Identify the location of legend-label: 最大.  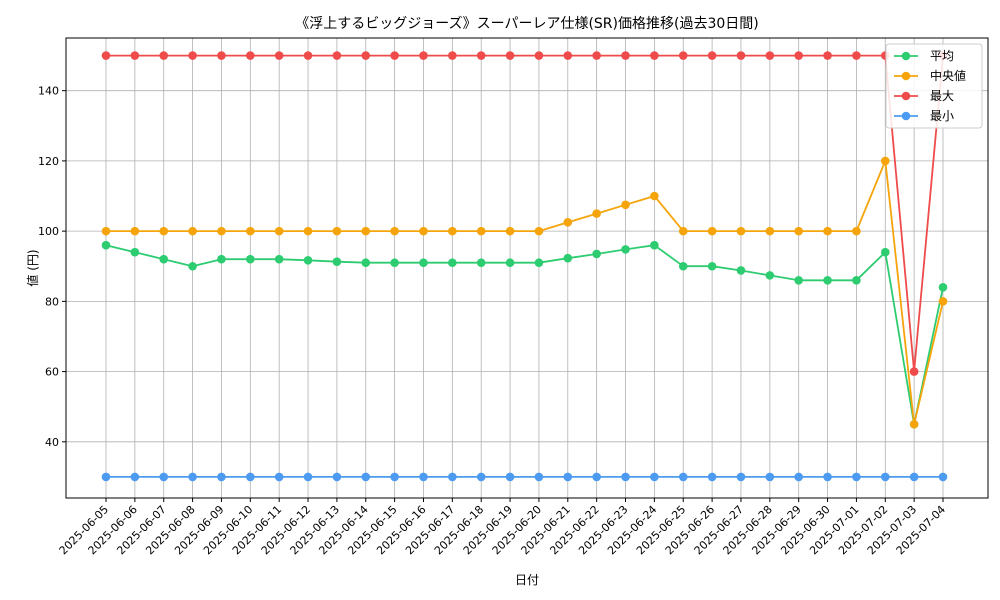
(942, 96).